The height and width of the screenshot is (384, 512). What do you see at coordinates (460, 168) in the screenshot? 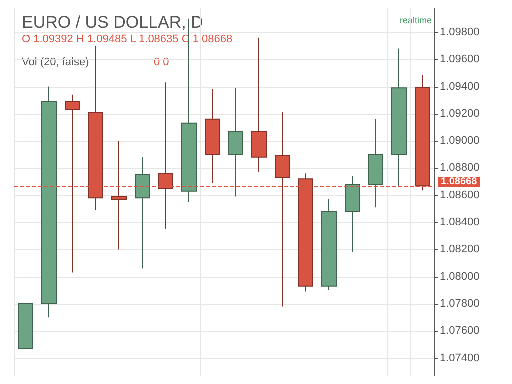
I see `y-tick-label: 1.08800` at bounding box center [460, 168].